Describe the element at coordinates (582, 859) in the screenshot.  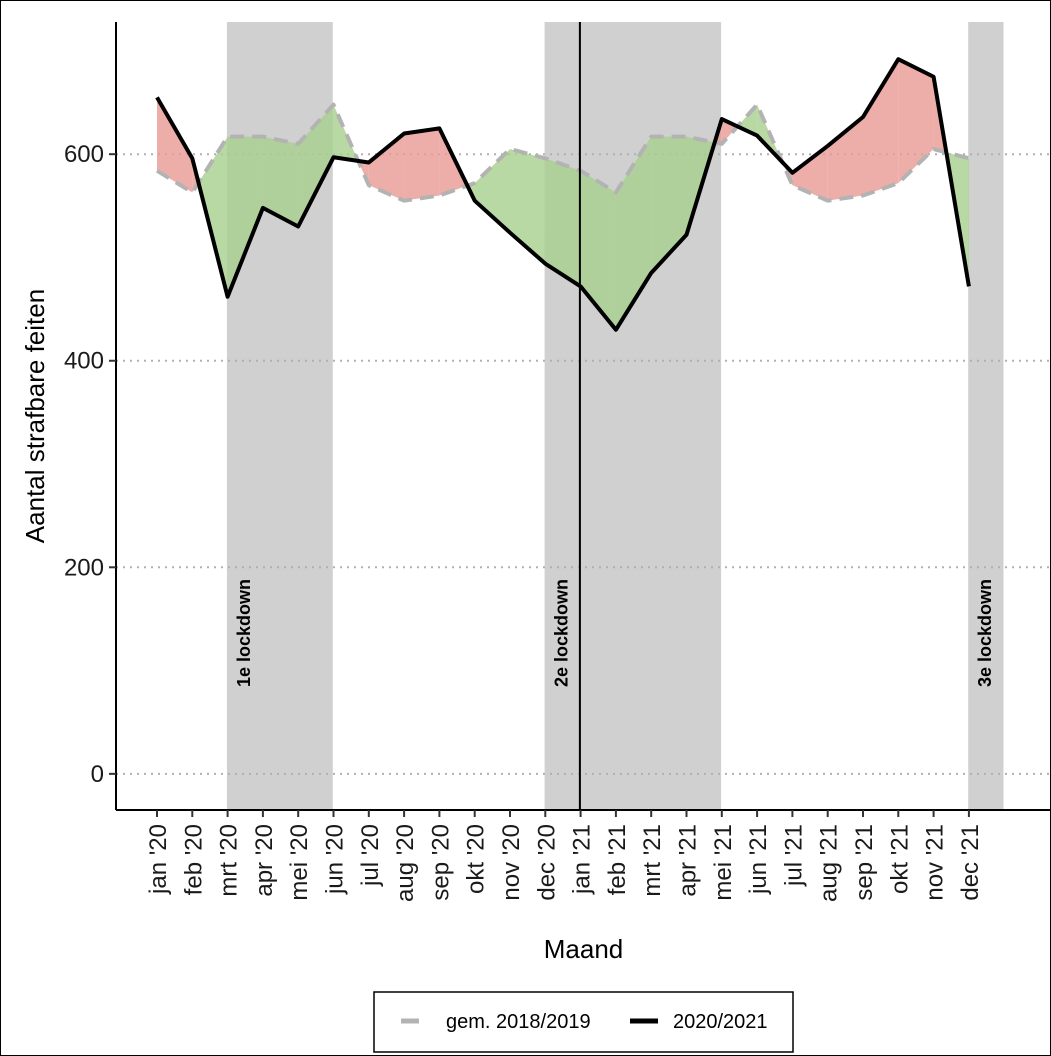
I see `x-tick-label-12: jan '21` at that location.